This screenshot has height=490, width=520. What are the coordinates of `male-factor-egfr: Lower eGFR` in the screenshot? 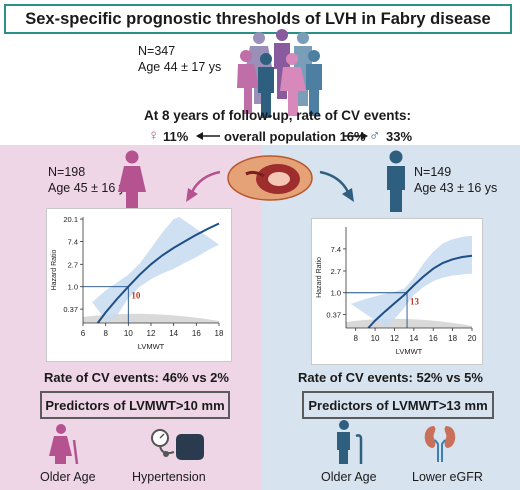 It's located at (447, 477).